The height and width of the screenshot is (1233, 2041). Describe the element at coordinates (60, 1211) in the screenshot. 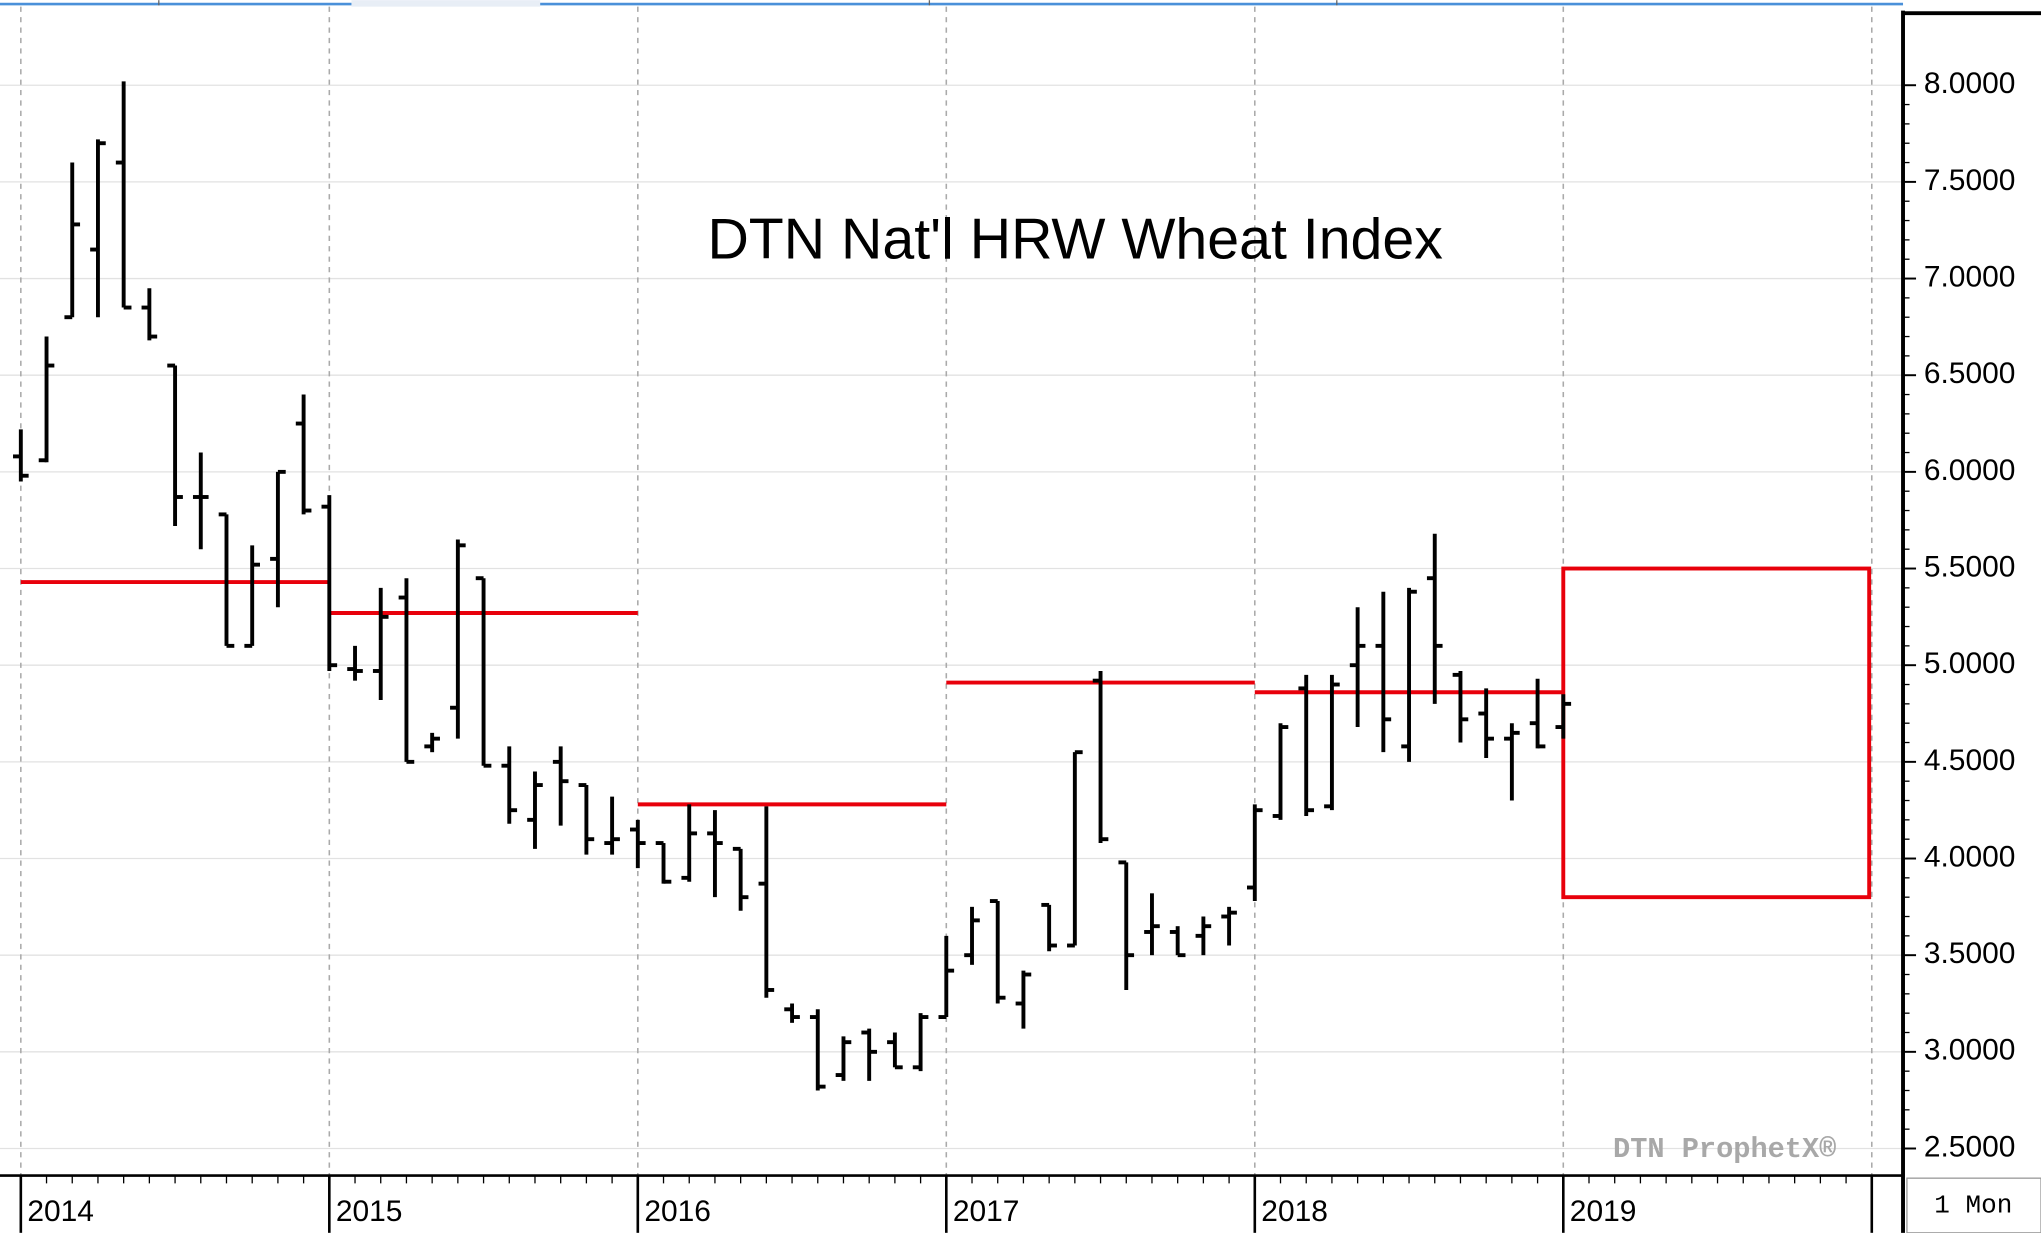

I see `x-tick-label: 2014` at that location.